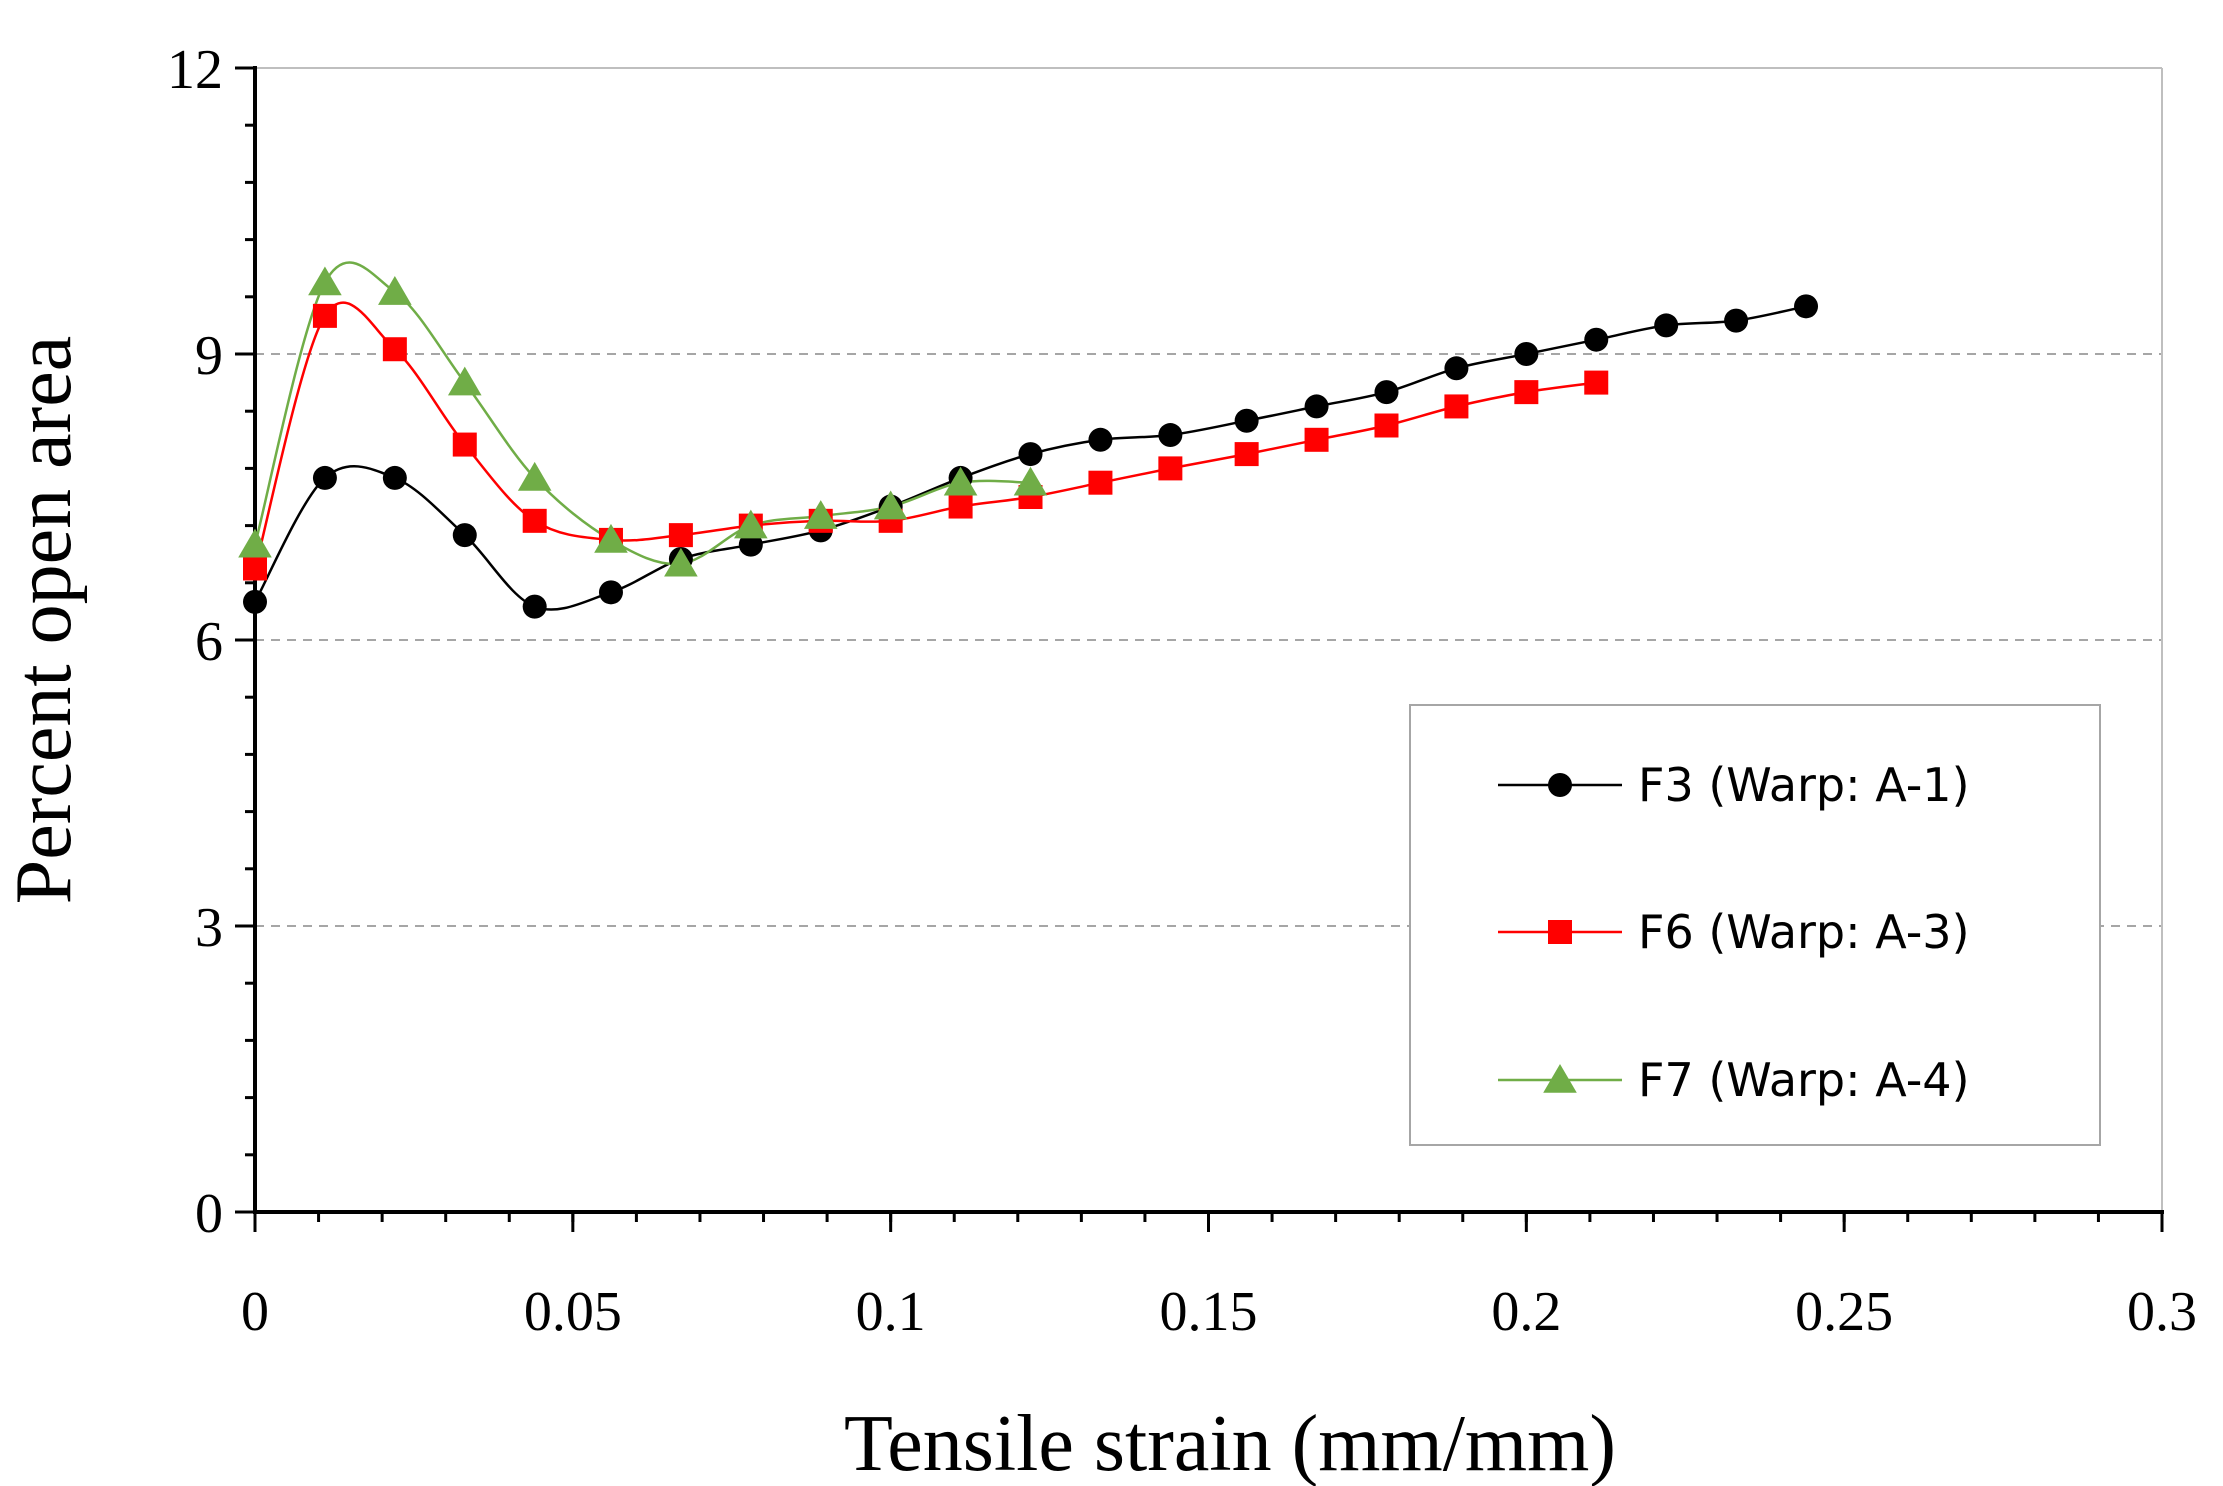 The image size is (2223, 1486). I want to click on legend-label-0: F3 (Warp: A-1), so click(1804, 785).